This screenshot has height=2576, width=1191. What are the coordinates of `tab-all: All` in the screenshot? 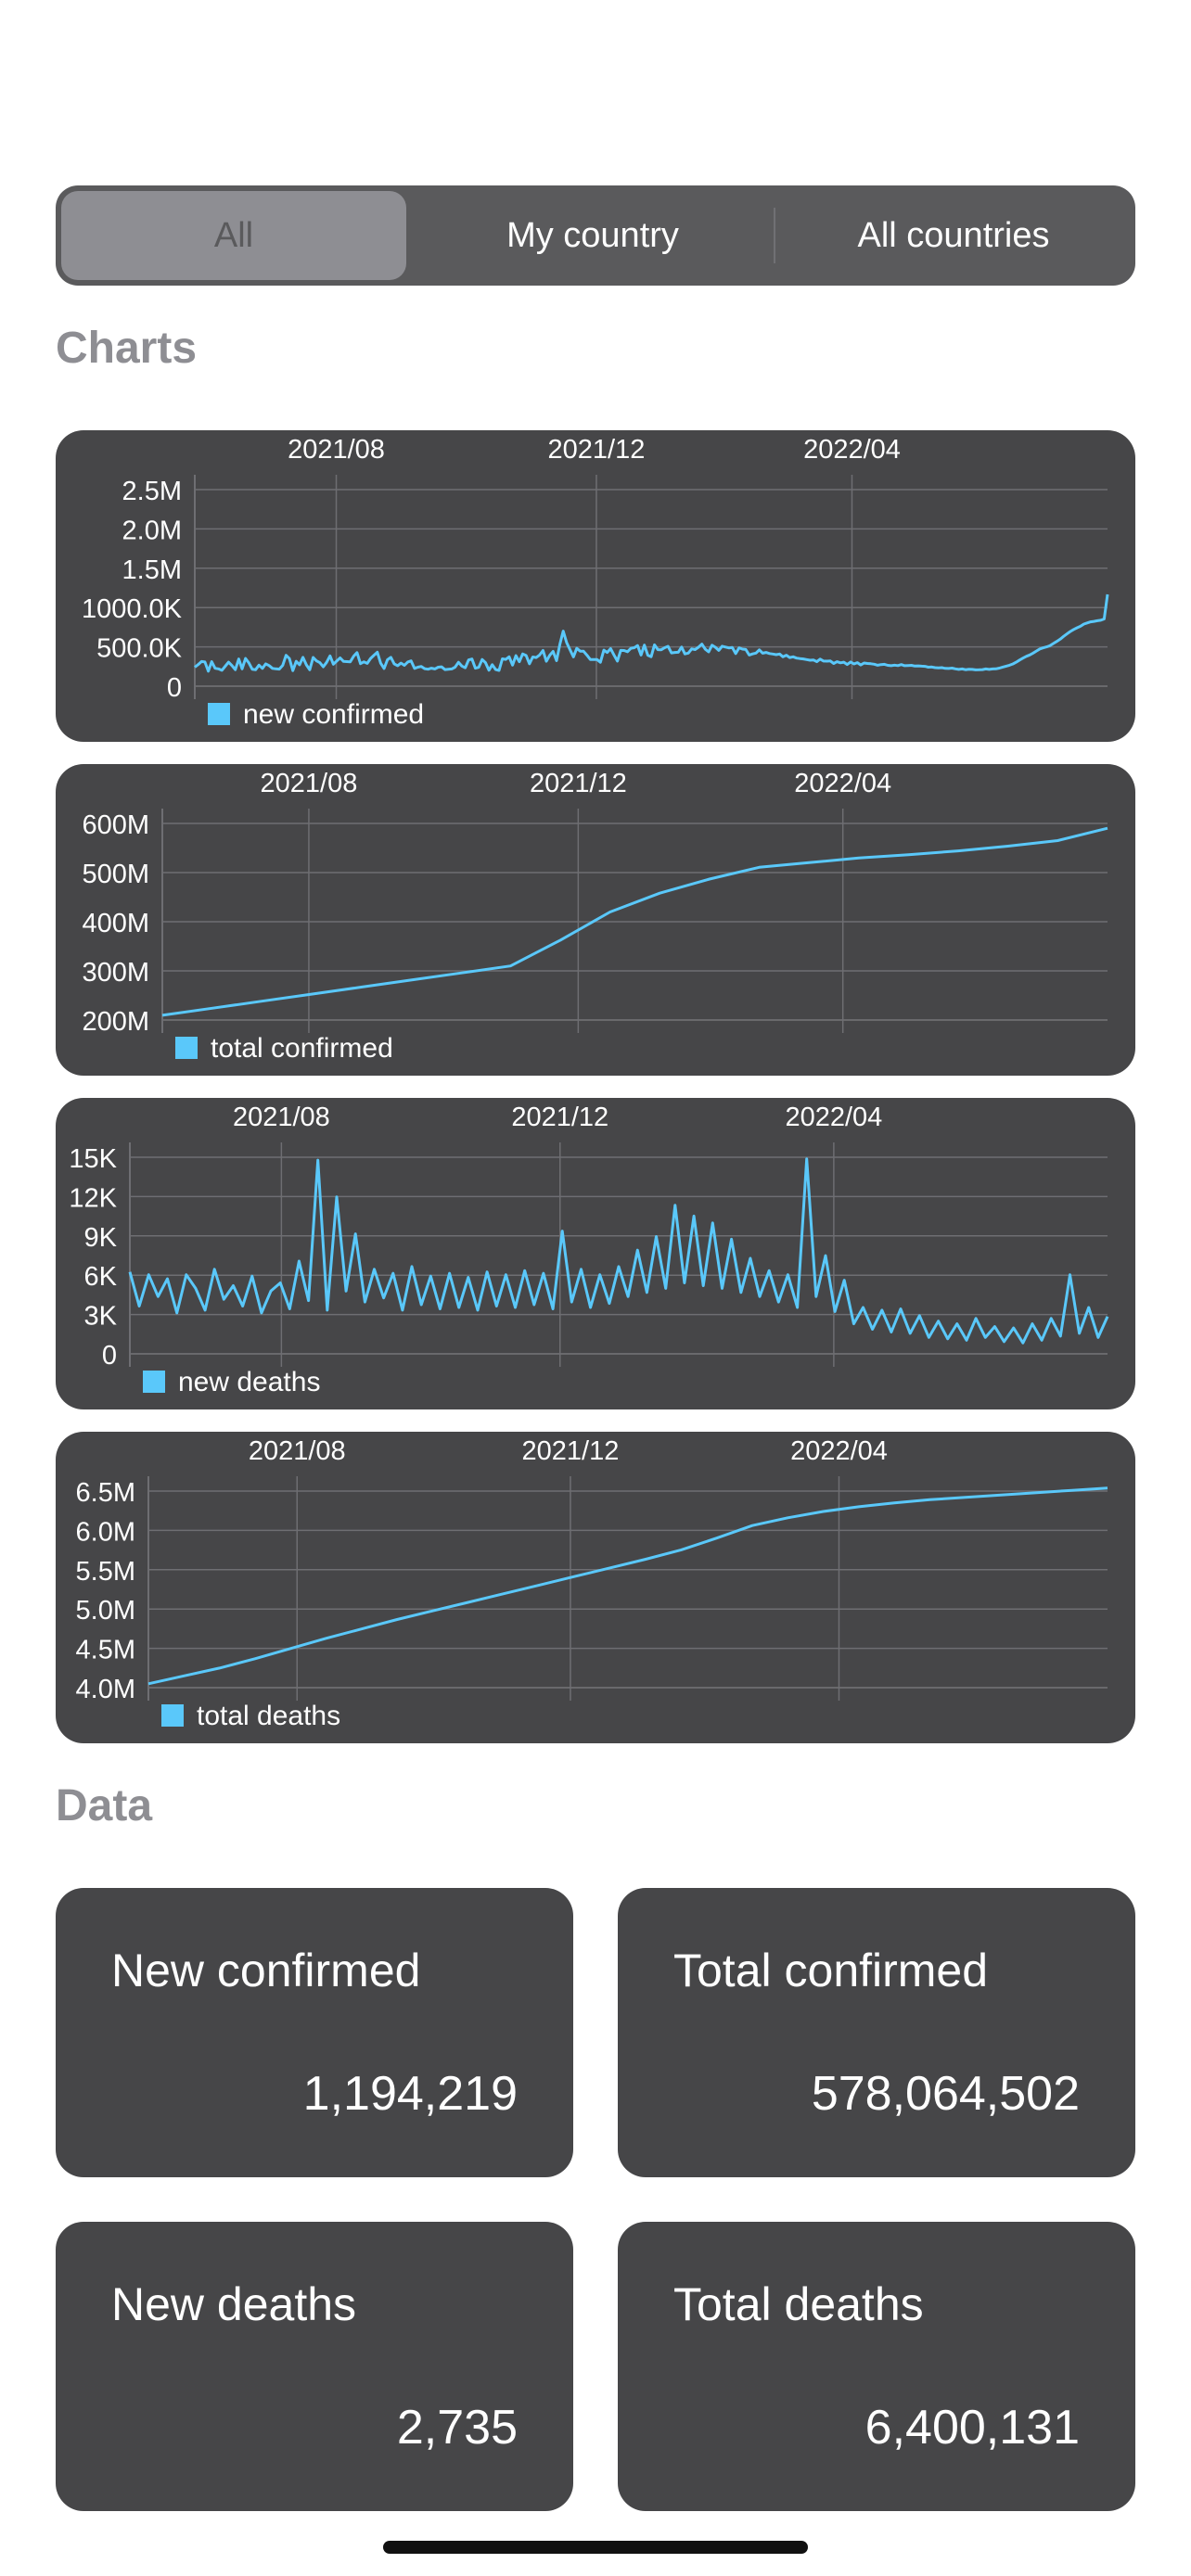 It's located at (233, 235).